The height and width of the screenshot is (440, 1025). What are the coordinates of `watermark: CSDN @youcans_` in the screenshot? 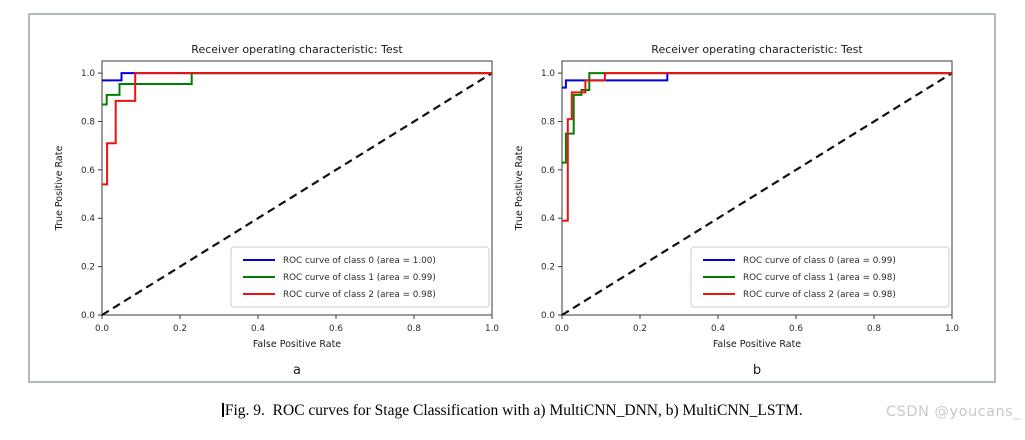 It's located at (953, 412).